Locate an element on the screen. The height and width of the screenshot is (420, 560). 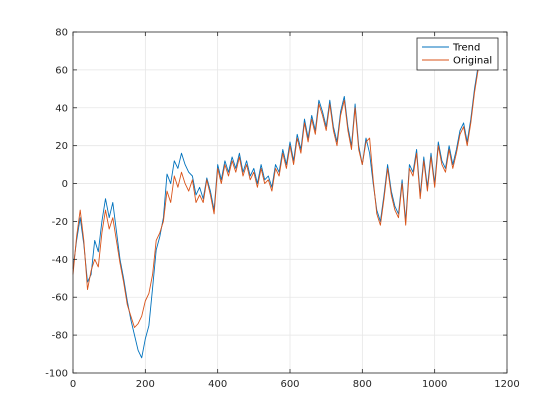
y-tick-label: -100 is located at coordinates (56, 374).